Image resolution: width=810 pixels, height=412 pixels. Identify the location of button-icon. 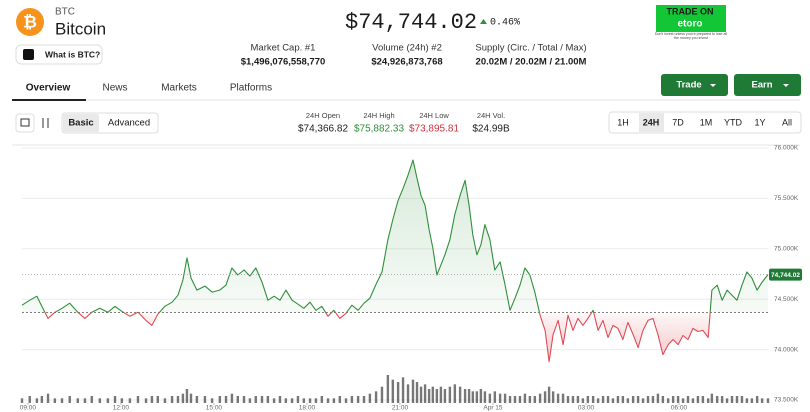
(28, 54).